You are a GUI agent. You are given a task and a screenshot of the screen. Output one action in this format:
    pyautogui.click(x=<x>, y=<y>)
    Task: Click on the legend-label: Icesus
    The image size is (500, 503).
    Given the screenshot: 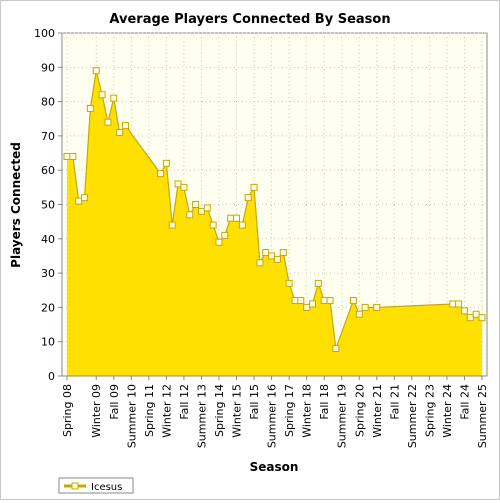 What is the action you would take?
    pyautogui.click(x=106, y=487)
    